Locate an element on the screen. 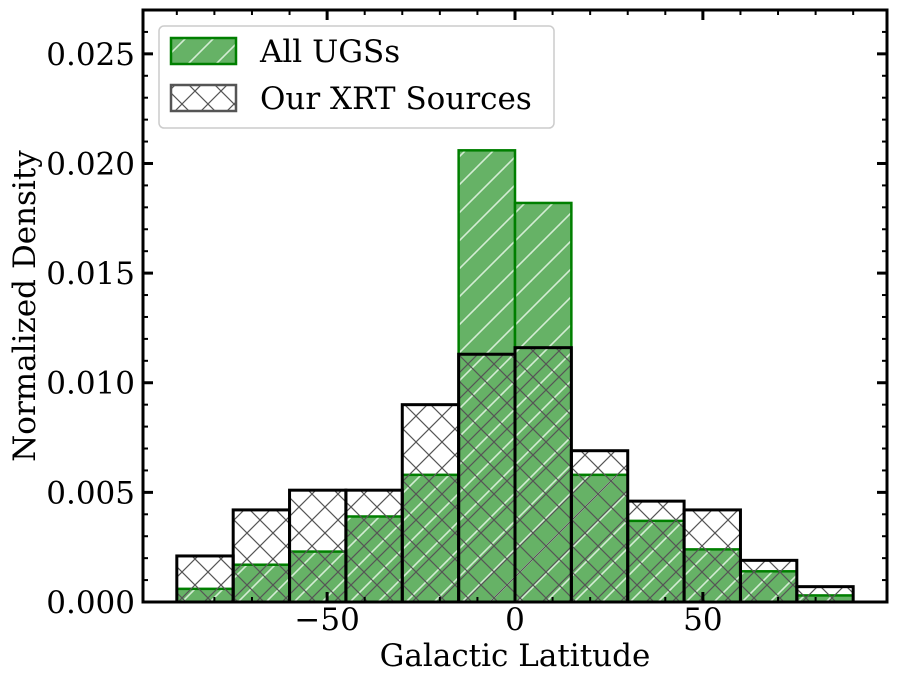 Image resolution: width=897 pixels, height=683 pixels. legend-swatch-xrt-sources-hatch is located at coordinates (203, 98).